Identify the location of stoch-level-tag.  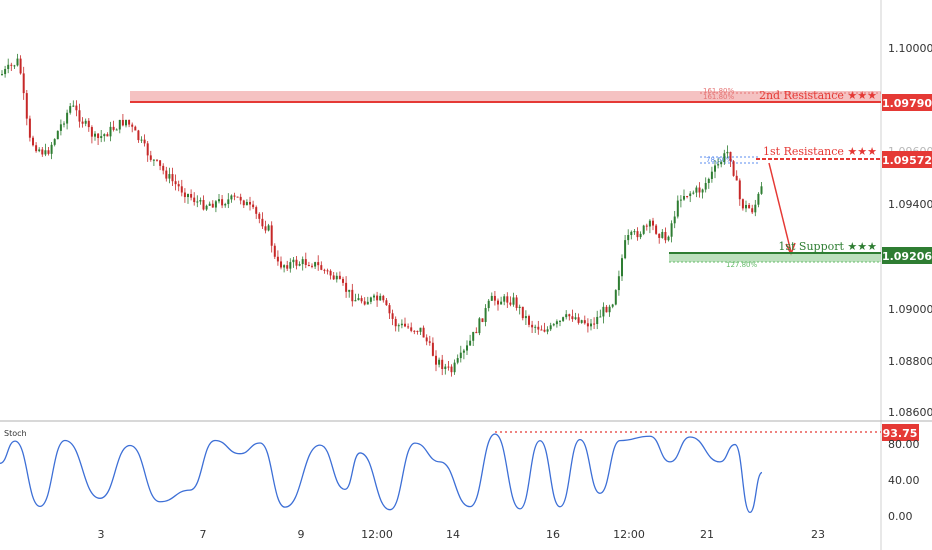
(900, 432).